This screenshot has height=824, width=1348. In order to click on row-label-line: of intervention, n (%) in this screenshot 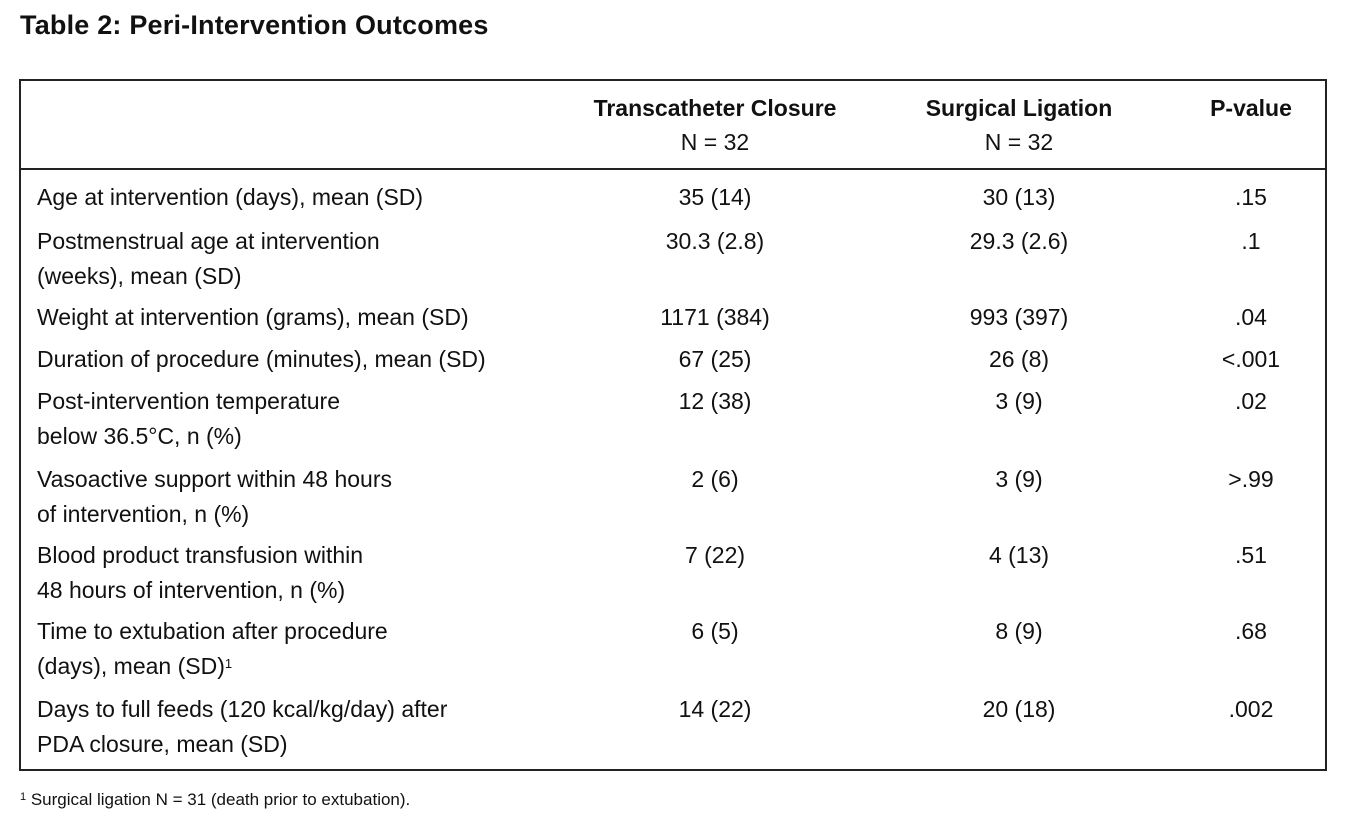, I will do `click(143, 514)`.